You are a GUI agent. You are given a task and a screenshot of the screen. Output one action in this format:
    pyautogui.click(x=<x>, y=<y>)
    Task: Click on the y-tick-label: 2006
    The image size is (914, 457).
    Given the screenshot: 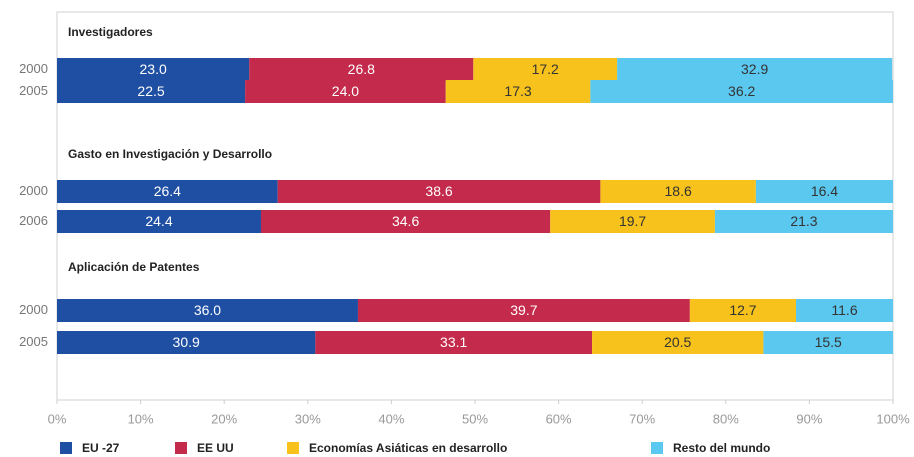 What is the action you would take?
    pyautogui.click(x=33, y=220)
    